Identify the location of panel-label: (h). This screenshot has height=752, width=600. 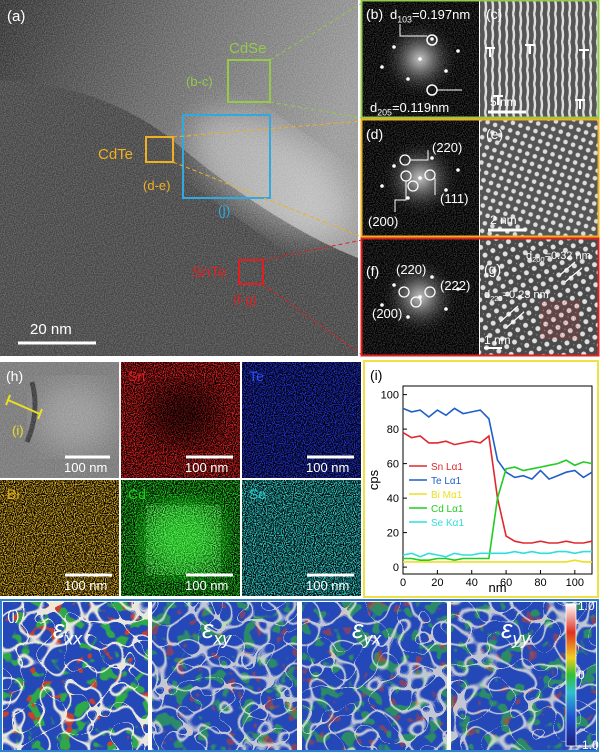
(14, 376).